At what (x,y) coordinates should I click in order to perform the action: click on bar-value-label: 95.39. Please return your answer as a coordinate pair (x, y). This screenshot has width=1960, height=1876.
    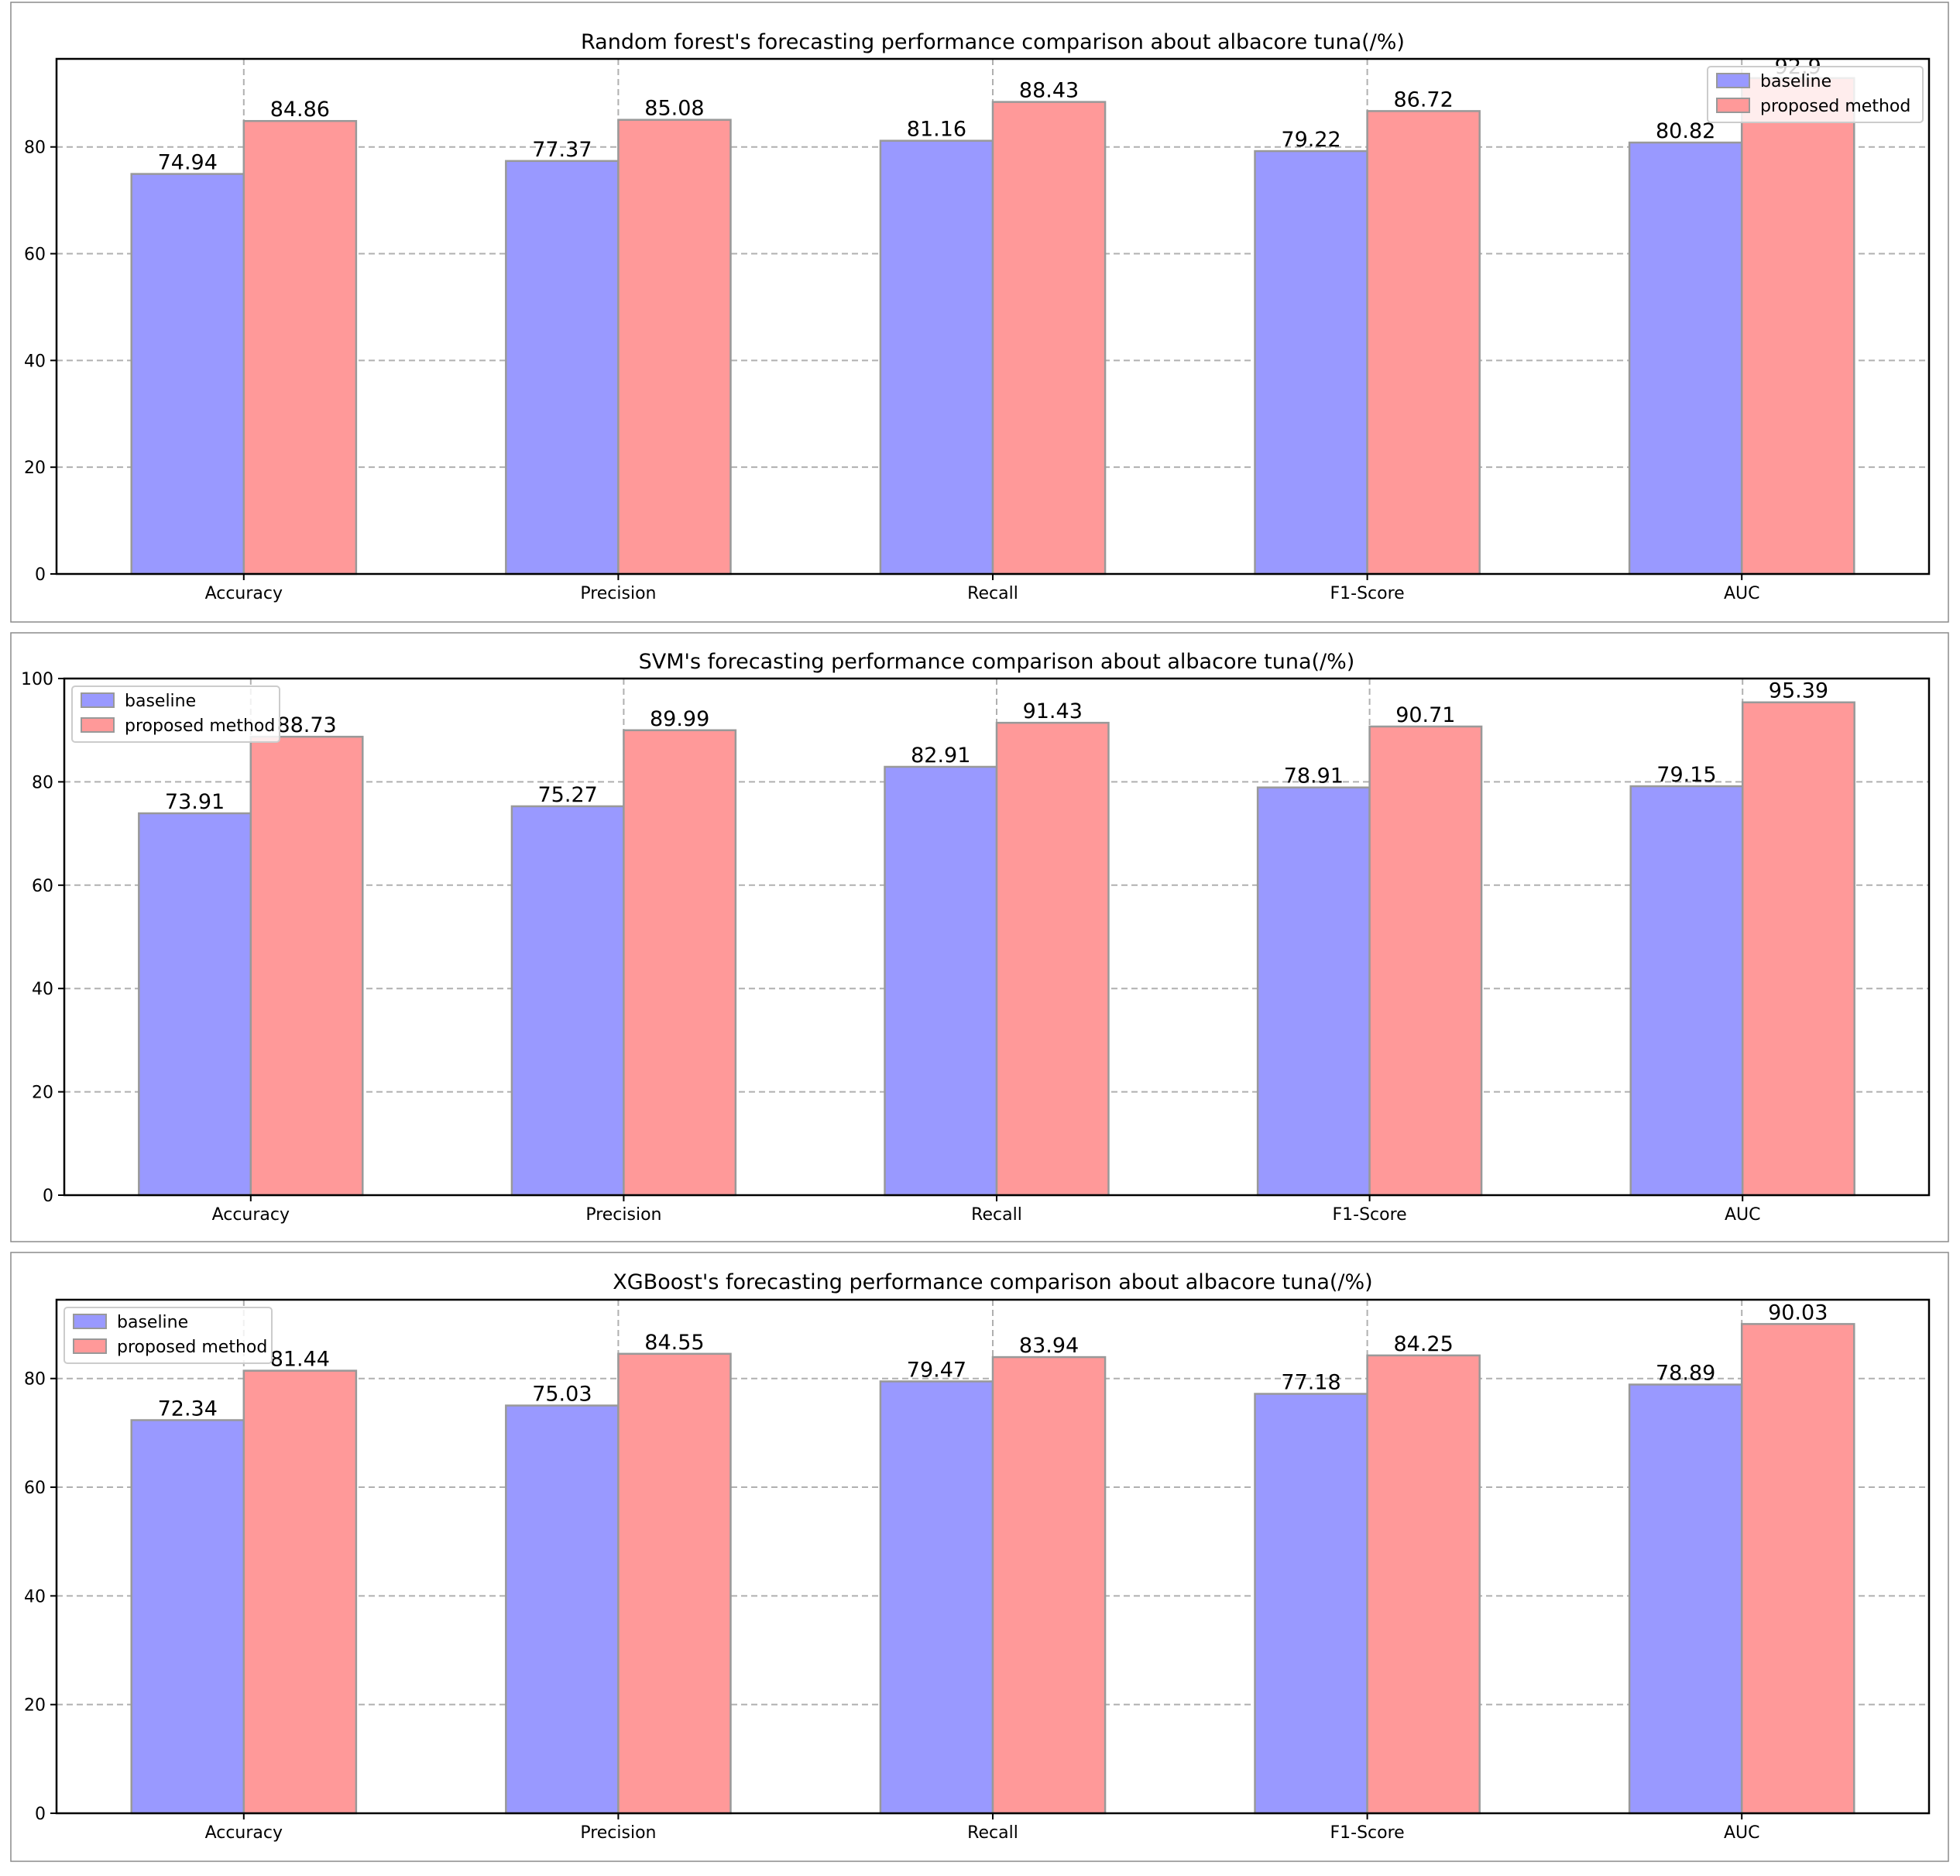
    Looking at the image, I should click on (1799, 691).